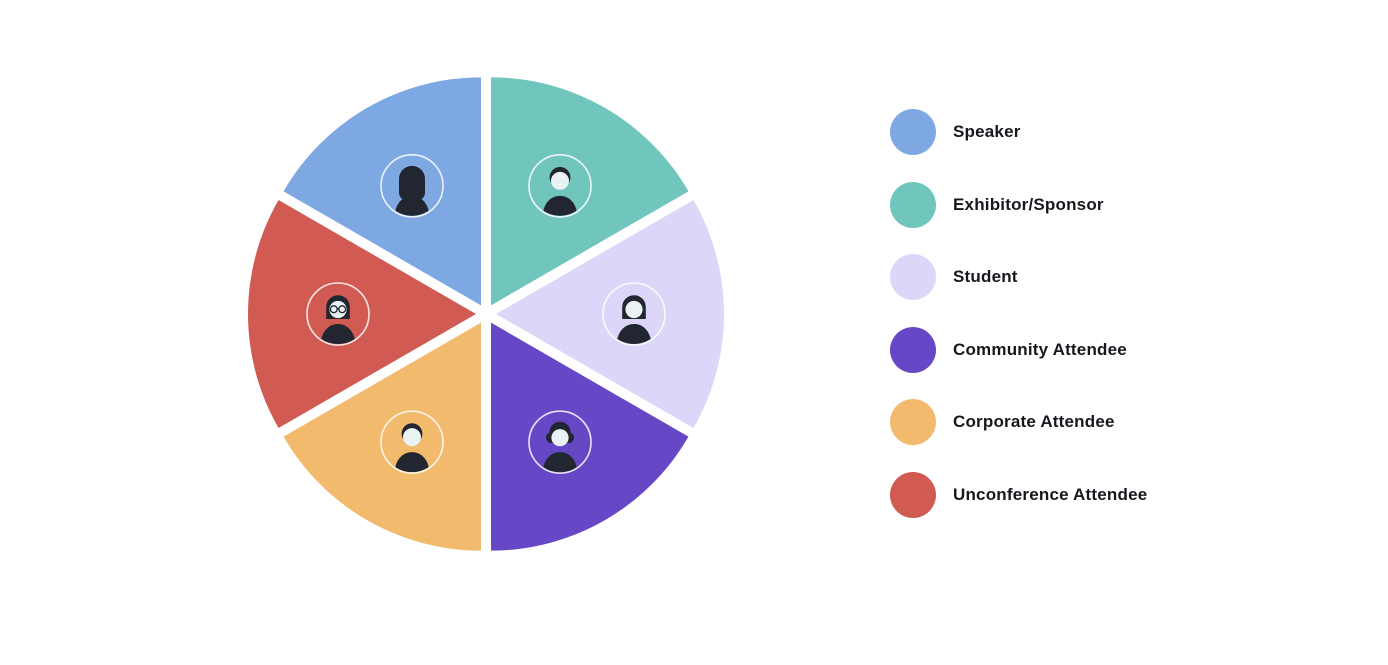 This screenshot has width=1388, height=665. What do you see at coordinates (634, 314) in the screenshot?
I see `avatar-woman-bob-hair-icon` at bounding box center [634, 314].